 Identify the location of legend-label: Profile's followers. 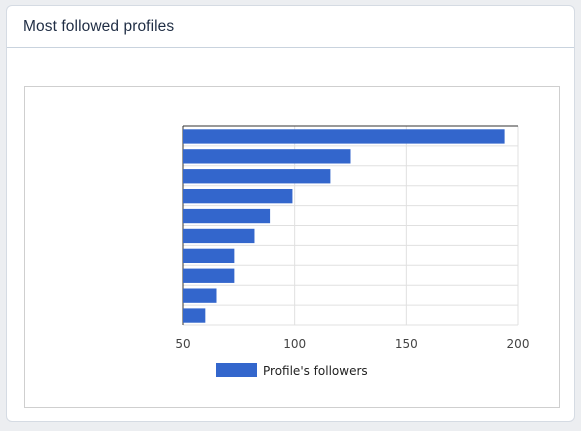
(315, 371).